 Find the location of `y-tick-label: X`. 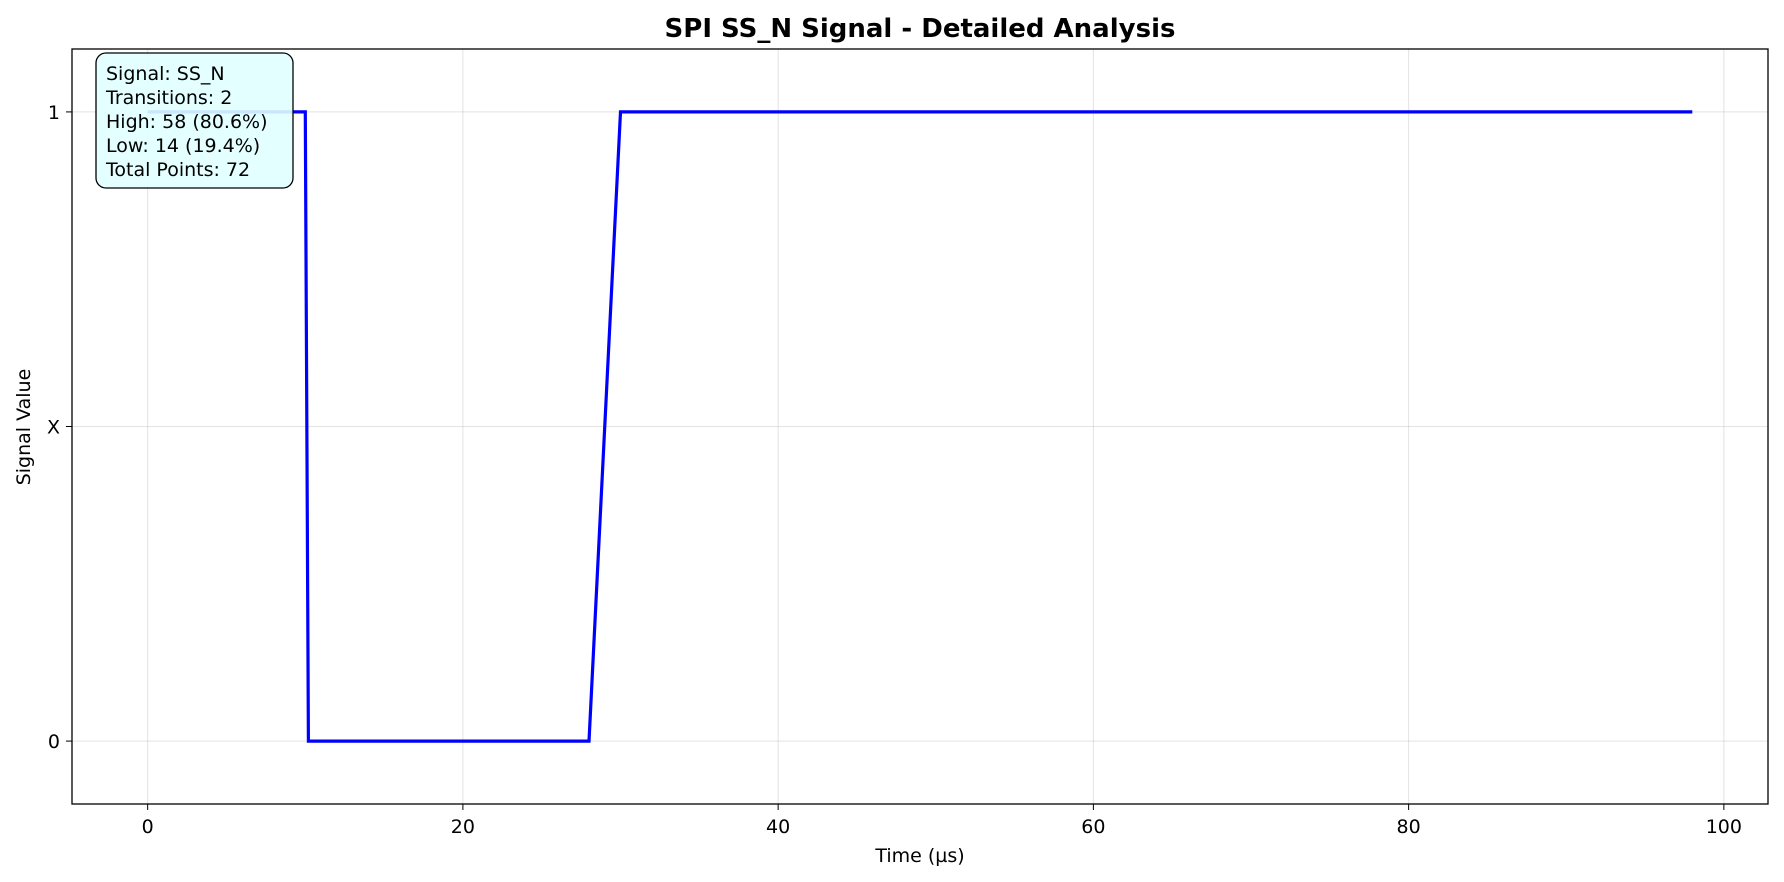

y-tick-label: X is located at coordinates (53, 428).